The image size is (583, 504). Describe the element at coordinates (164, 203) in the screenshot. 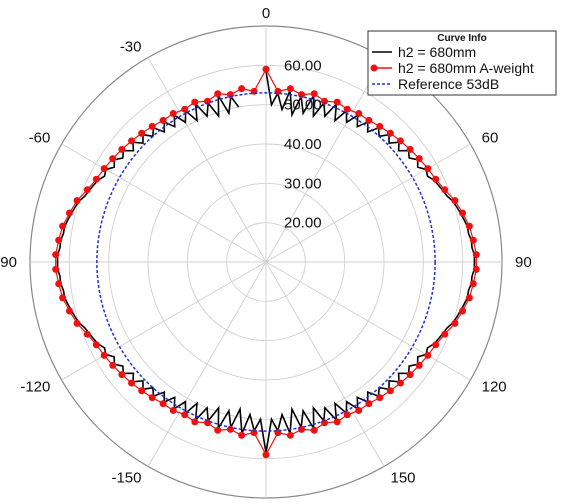

I see `spoke--60` at that location.